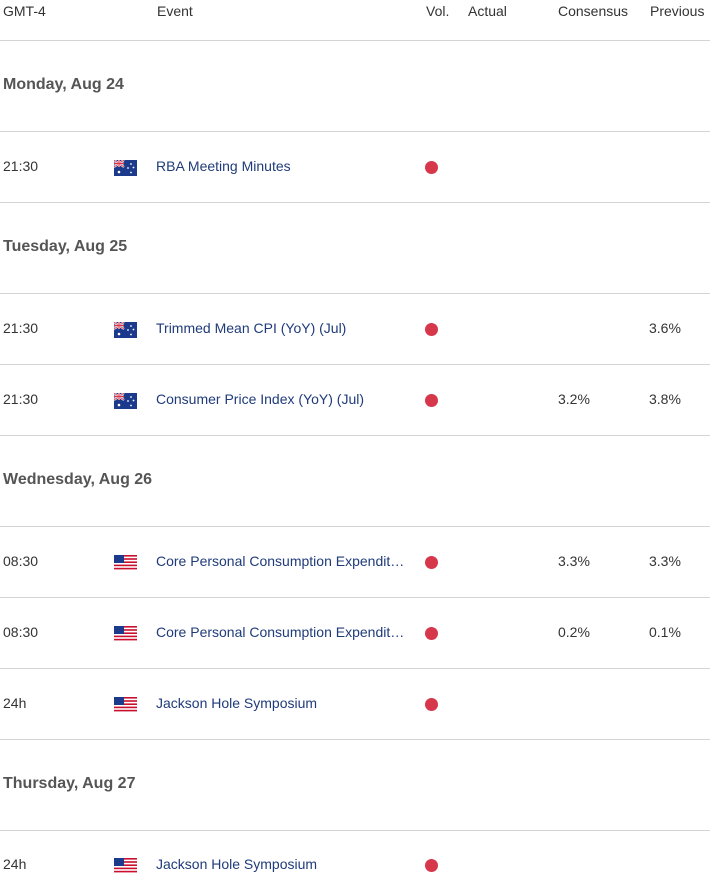 The width and height of the screenshot is (710, 880). Describe the element at coordinates (665, 632) in the screenshot. I see `event-previous: 0.1%` at that location.